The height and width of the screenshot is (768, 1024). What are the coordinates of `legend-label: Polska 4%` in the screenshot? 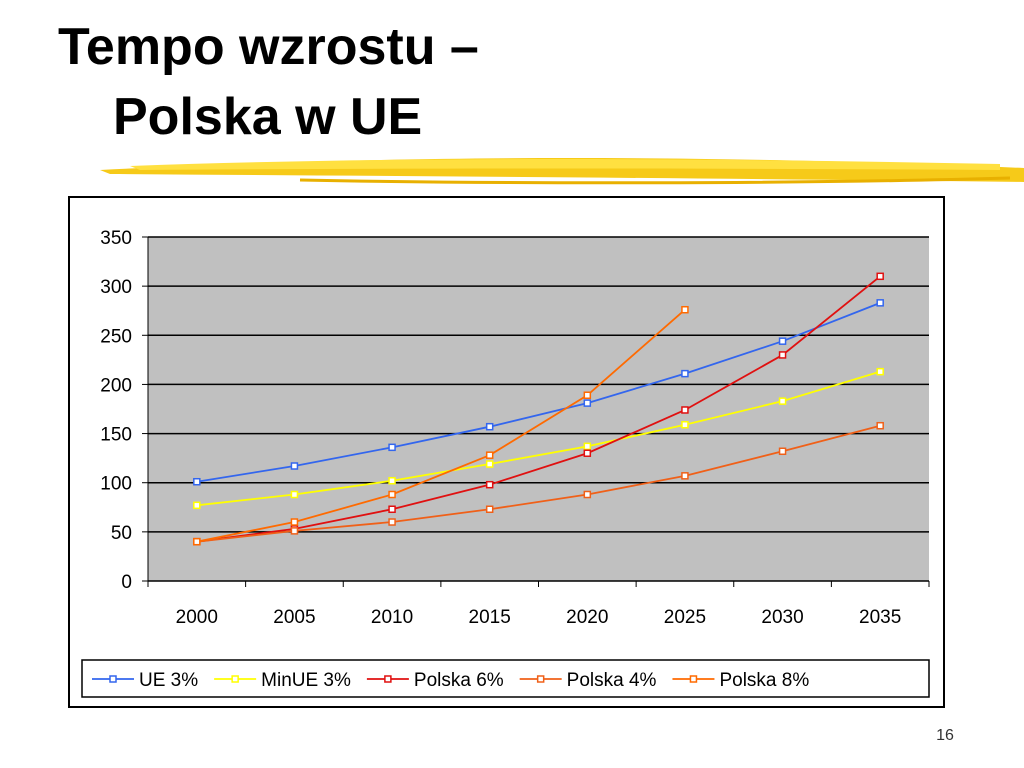 It's located at (612, 680).